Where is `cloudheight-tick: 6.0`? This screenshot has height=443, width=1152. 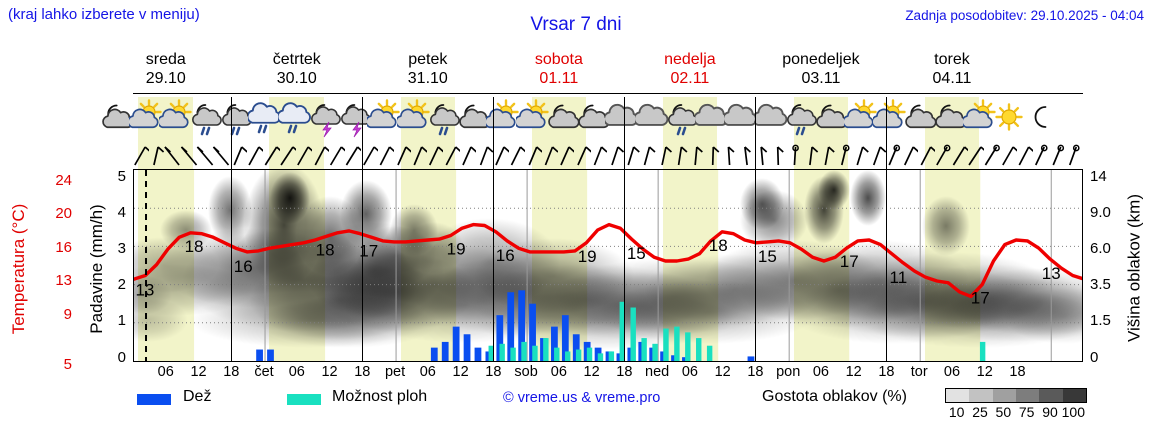 cloudheight-tick: 6.0 is located at coordinates (1100, 248).